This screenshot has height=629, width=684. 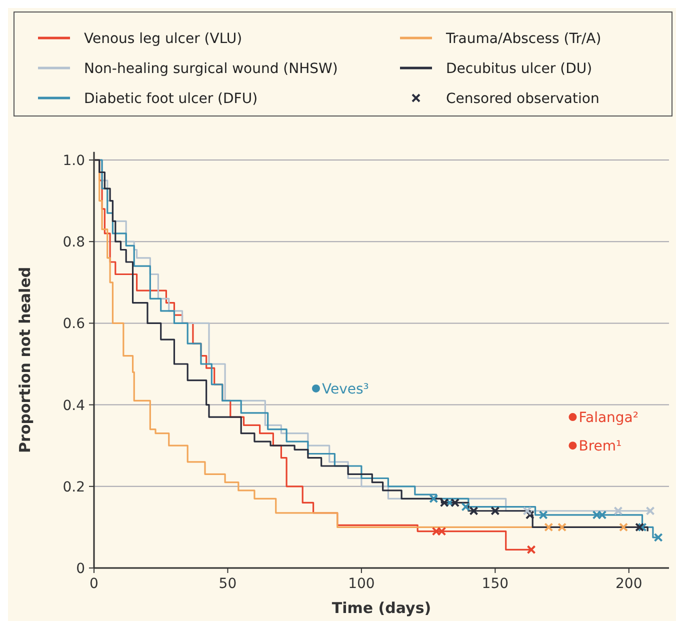 I want to click on x-tick-label: 0, so click(x=94, y=584).